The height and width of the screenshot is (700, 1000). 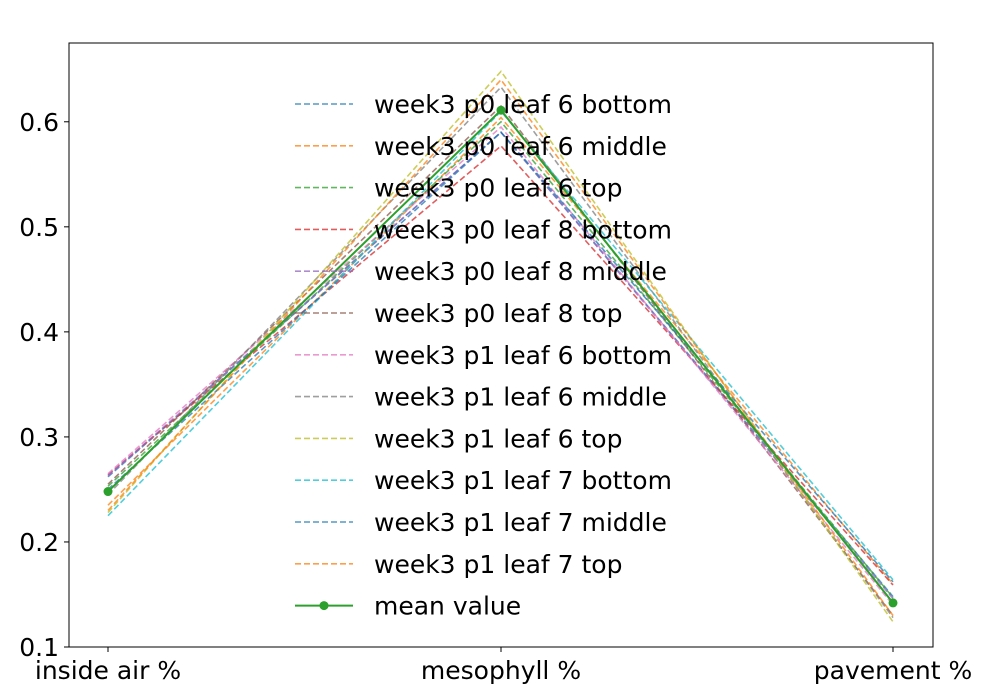 What do you see at coordinates (498, 313) in the screenshot?
I see `legend-label: week3 p0 leaf 8 top` at bounding box center [498, 313].